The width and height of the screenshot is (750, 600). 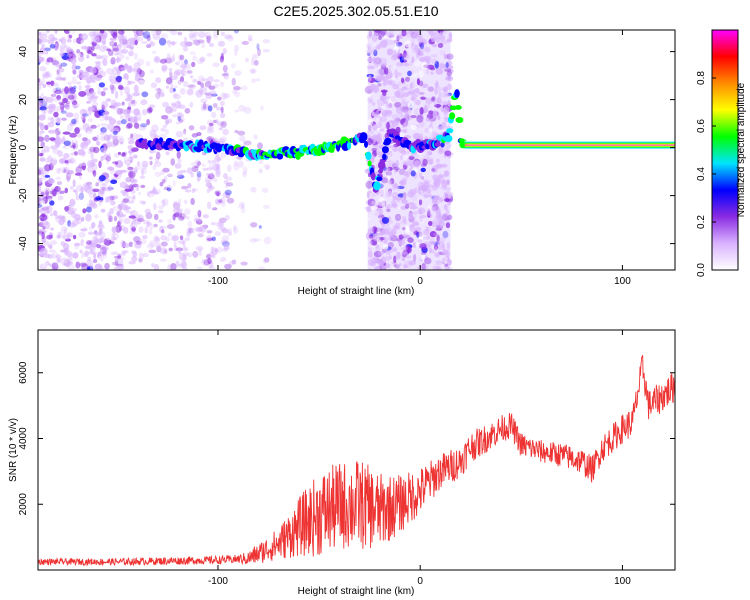 I want to click on colorbar-label: Normalized spectral amplitude, so click(x=741, y=149).